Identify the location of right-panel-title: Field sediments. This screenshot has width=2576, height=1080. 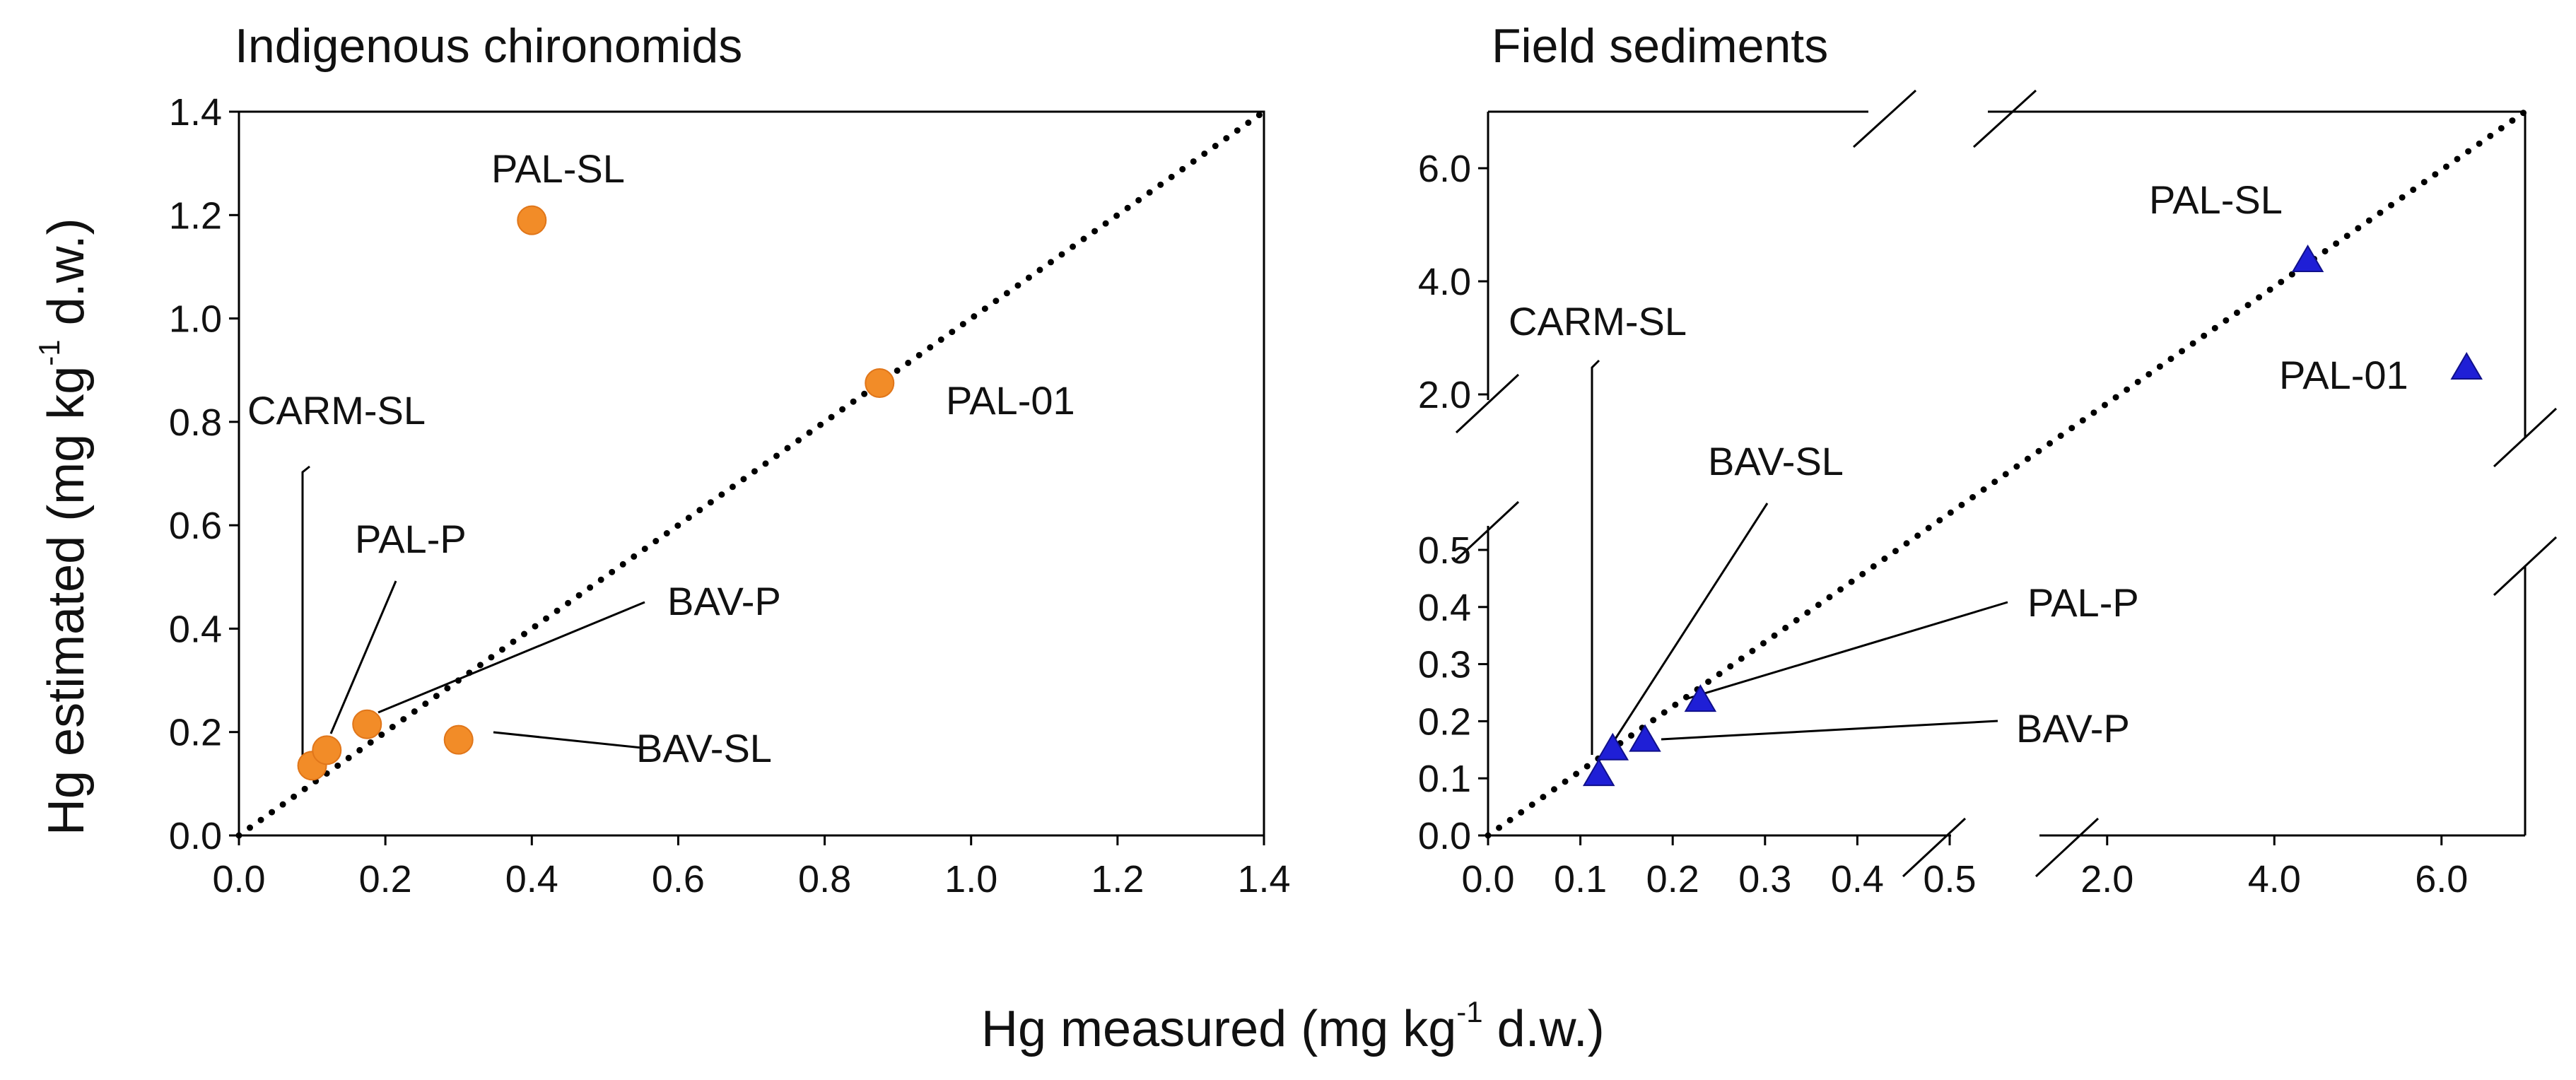
(1660, 46).